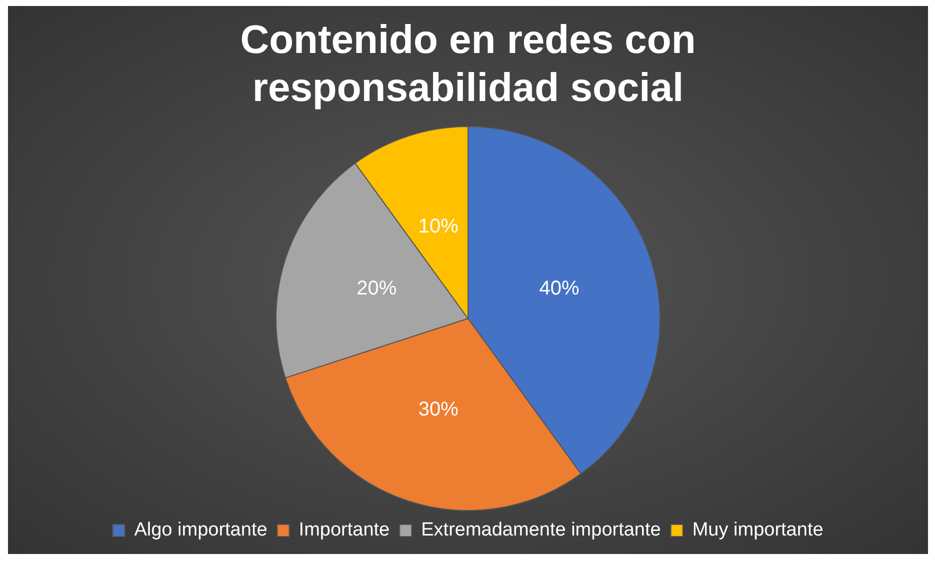 The height and width of the screenshot is (561, 935). What do you see at coordinates (344, 530) in the screenshot?
I see `legend-label: Importante` at bounding box center [344, 530].